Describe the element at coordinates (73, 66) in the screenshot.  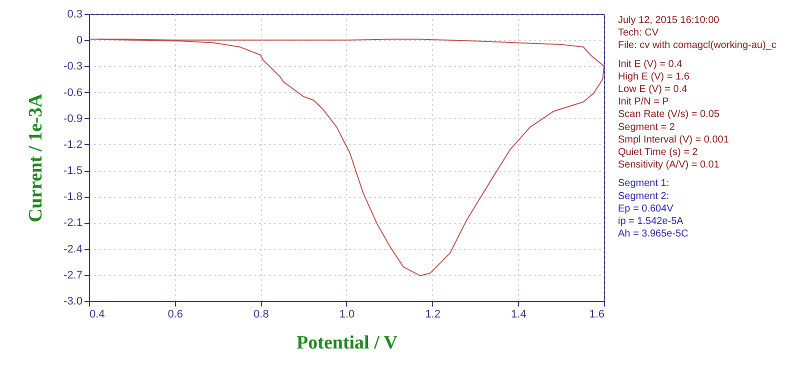
I see `y-tick-label: -0.3` at that location.